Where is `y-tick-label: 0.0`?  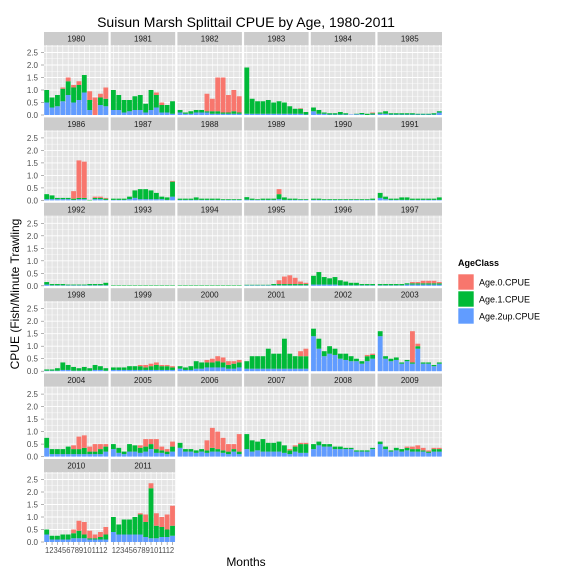 y-tick-label: 0.0 is located at coordinates (33, 115).